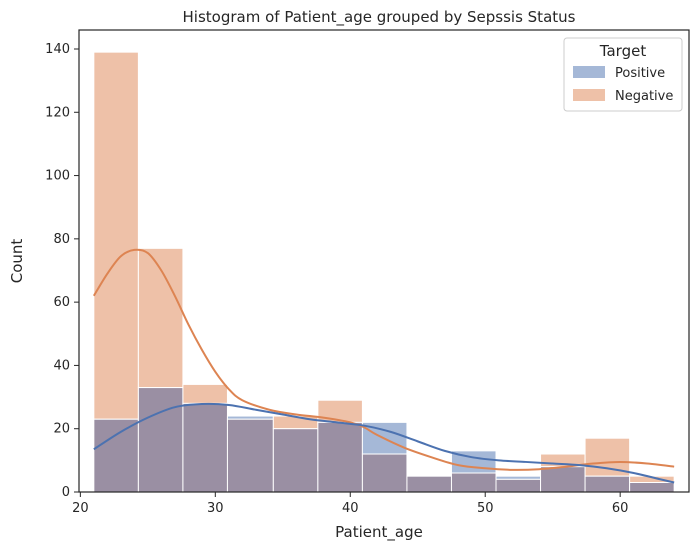  Describe the element at coordinates (623, 51) in the screenshot. I see `legend-title: Target` at that location.